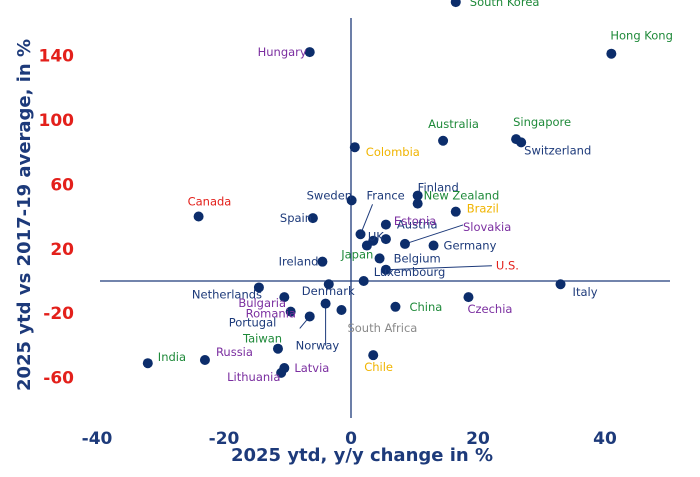 The width and height of the screenshot is (700, 477). What do you see at coordinates (57, 121) in the screenshot?
I see `y-tick-label: 100` at bounding box center [57, 121].